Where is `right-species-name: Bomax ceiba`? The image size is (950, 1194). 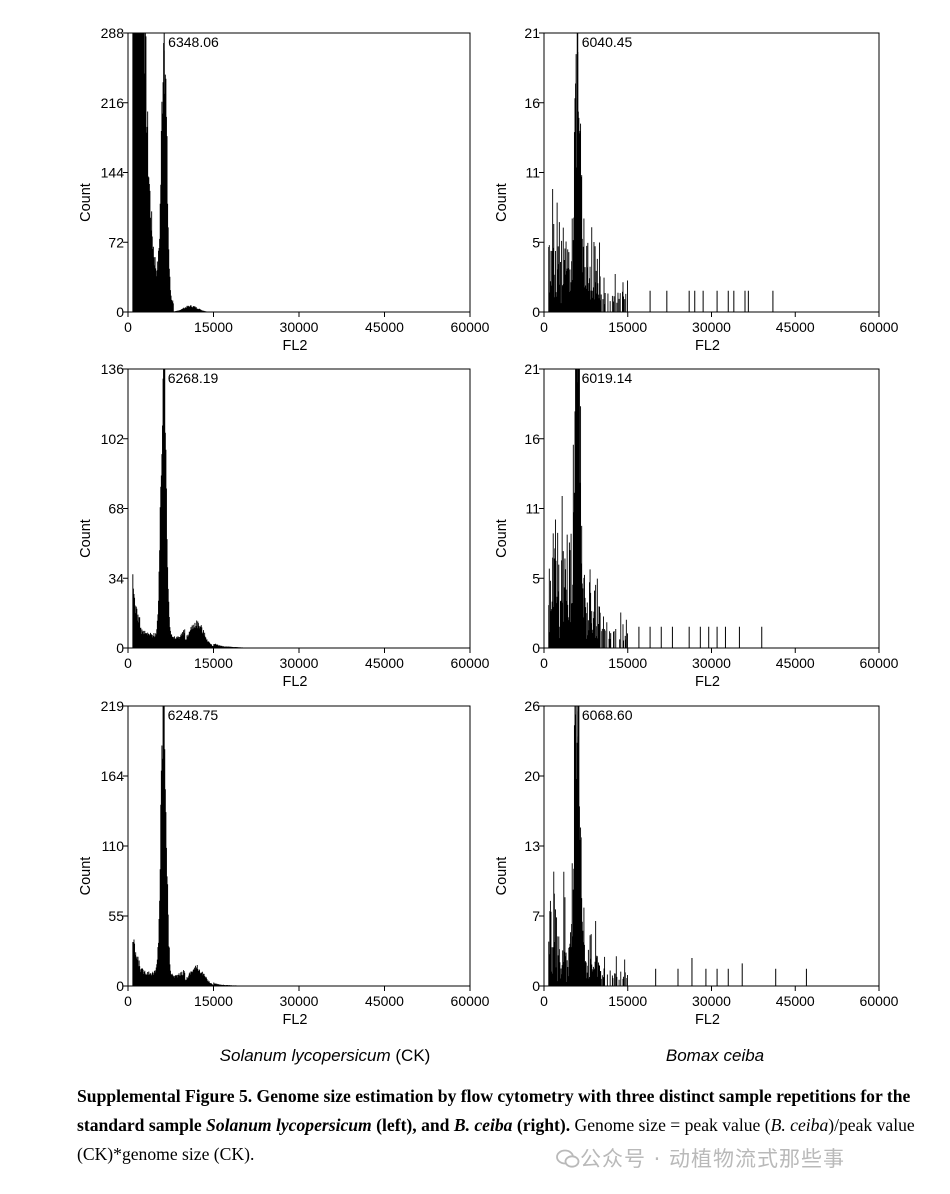 right-species-name: Bomax ceiba is located at coordinates (715, 1055).